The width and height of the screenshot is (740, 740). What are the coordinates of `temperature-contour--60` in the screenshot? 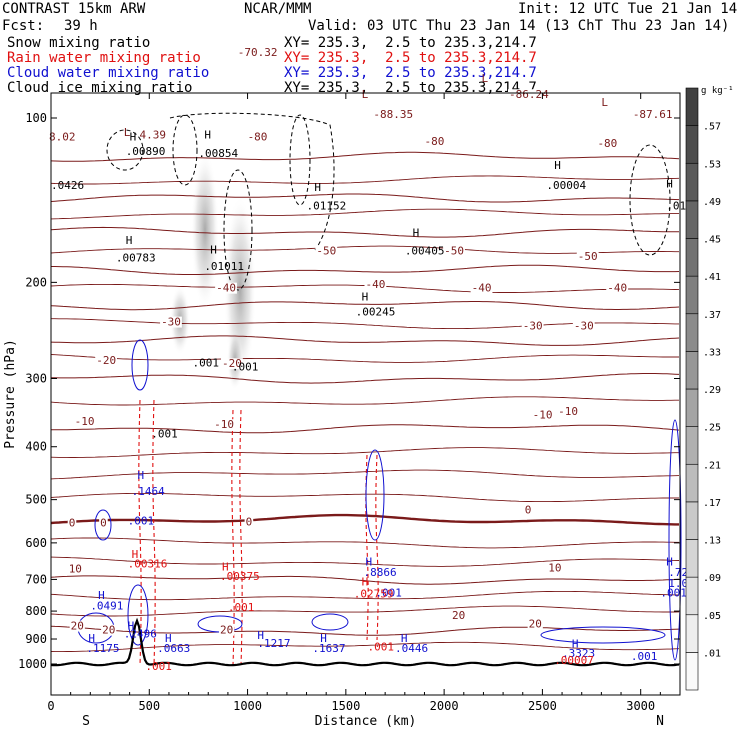 It's located at (364, 232).